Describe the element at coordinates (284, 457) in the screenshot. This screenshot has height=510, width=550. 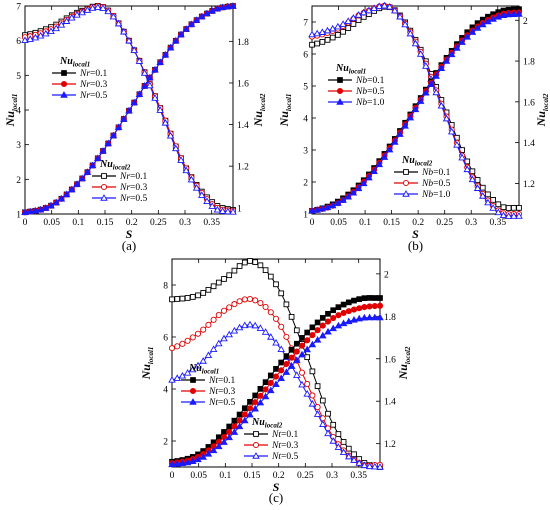
I see `legend-entry: Nt=0.5` at that location.